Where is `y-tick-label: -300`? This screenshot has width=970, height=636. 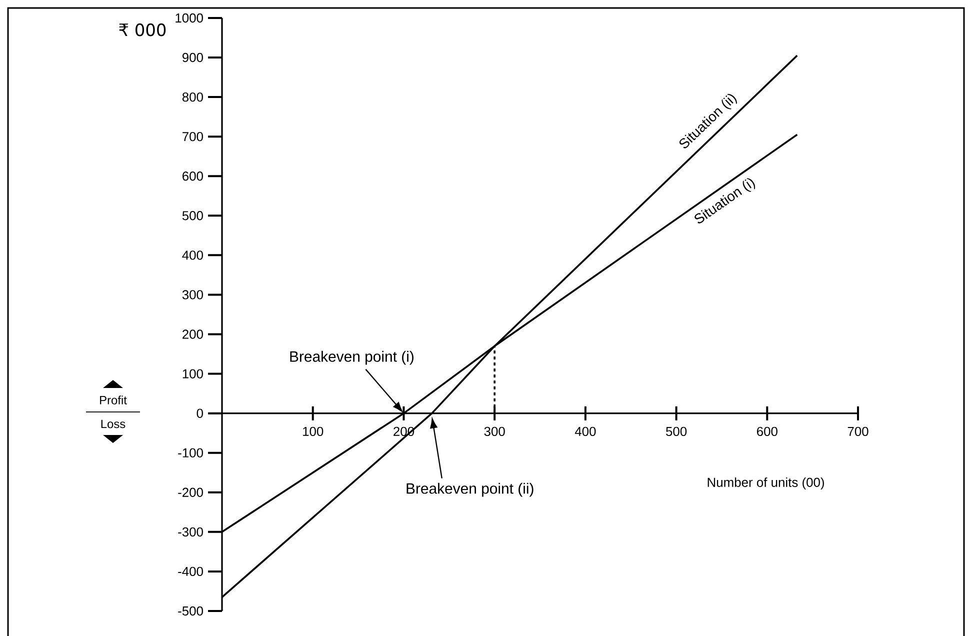
y-tick-label: -300 is located at coordinates (190, 531).